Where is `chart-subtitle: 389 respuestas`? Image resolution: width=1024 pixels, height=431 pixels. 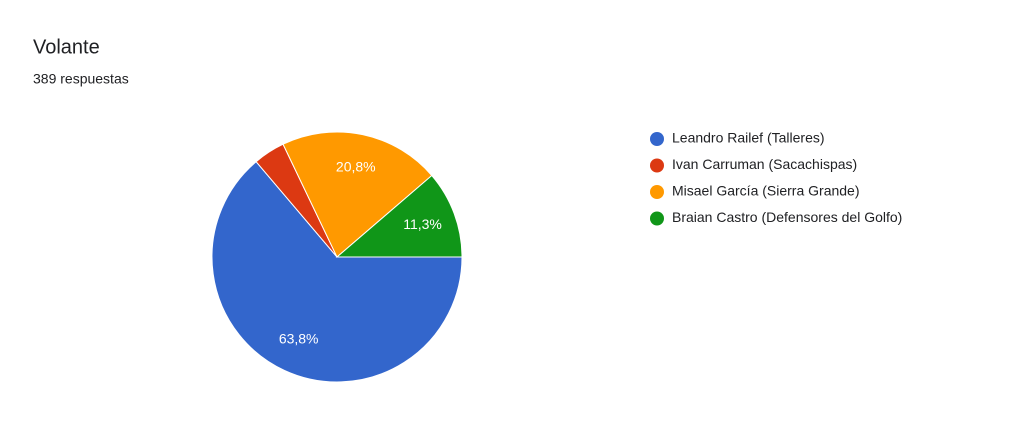
chart-subtitle: 389 respuestas is located at coordinates (81, 79).